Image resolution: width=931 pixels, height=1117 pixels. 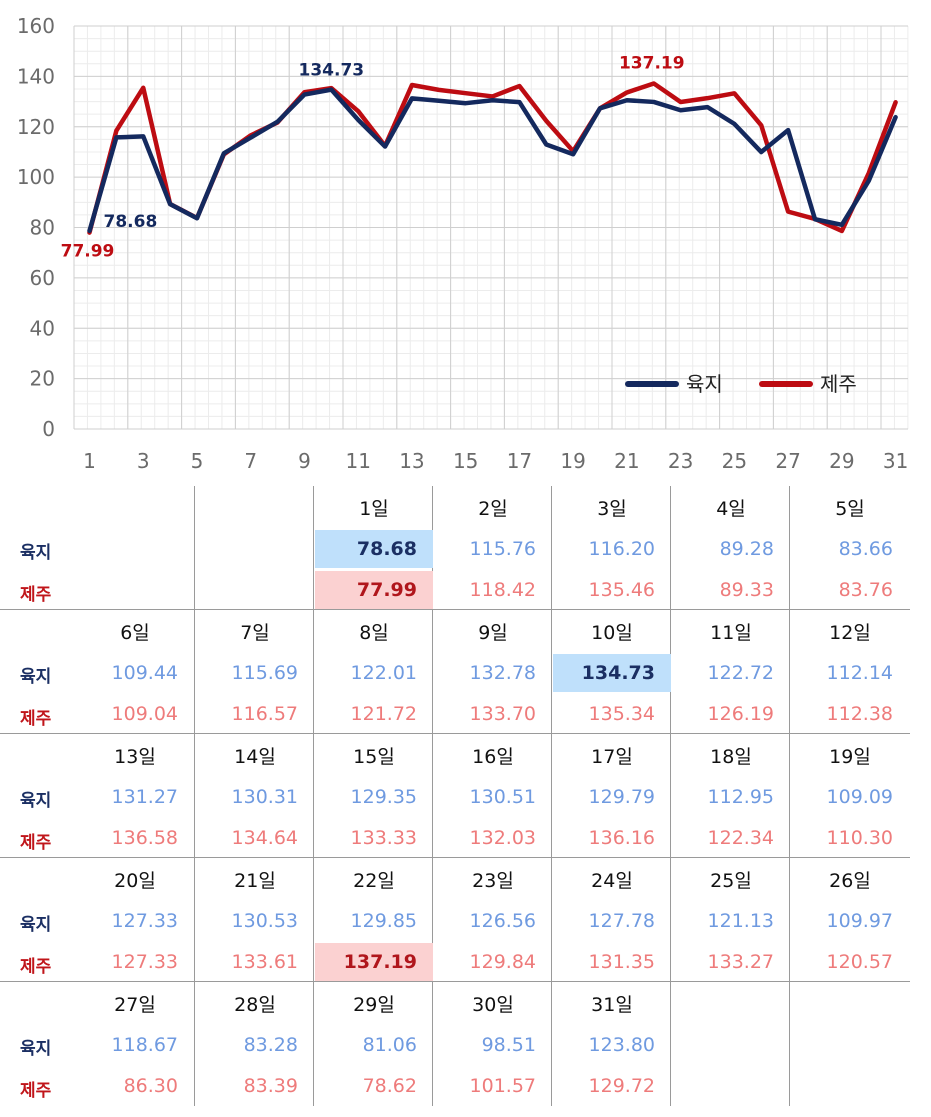 I want to click on series-line-jeju, so click(x=492, y=158).